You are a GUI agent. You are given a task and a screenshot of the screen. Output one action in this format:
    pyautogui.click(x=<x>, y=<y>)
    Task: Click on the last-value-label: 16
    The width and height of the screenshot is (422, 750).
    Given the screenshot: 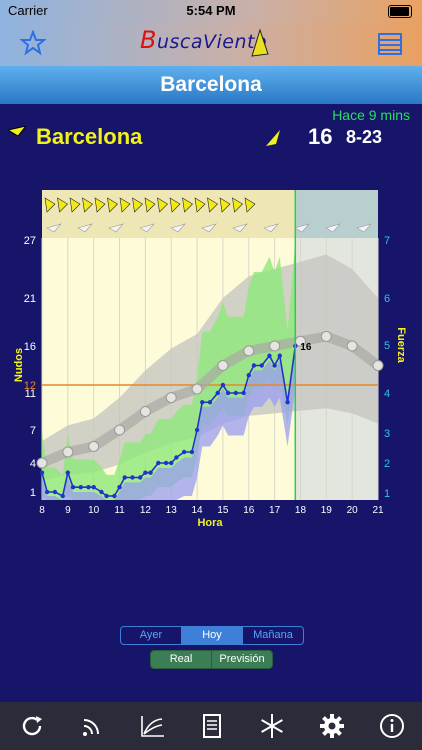 What is the action you would take?
    pyautogui.click(x=306, y=347)
    